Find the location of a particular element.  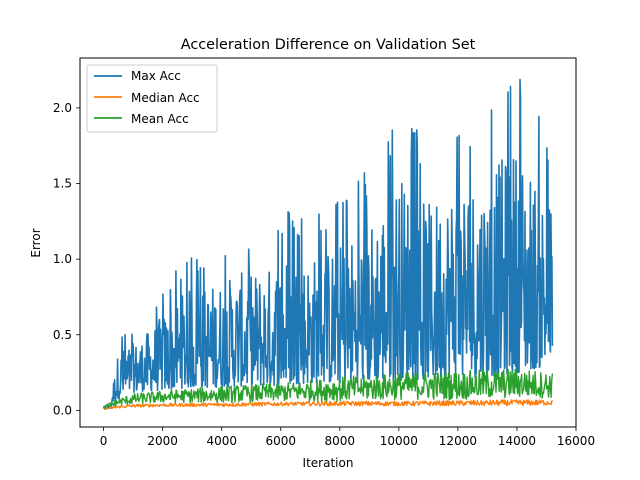

legend-label-mean-acc: Mean Acc is located at coordinates (160, 119).